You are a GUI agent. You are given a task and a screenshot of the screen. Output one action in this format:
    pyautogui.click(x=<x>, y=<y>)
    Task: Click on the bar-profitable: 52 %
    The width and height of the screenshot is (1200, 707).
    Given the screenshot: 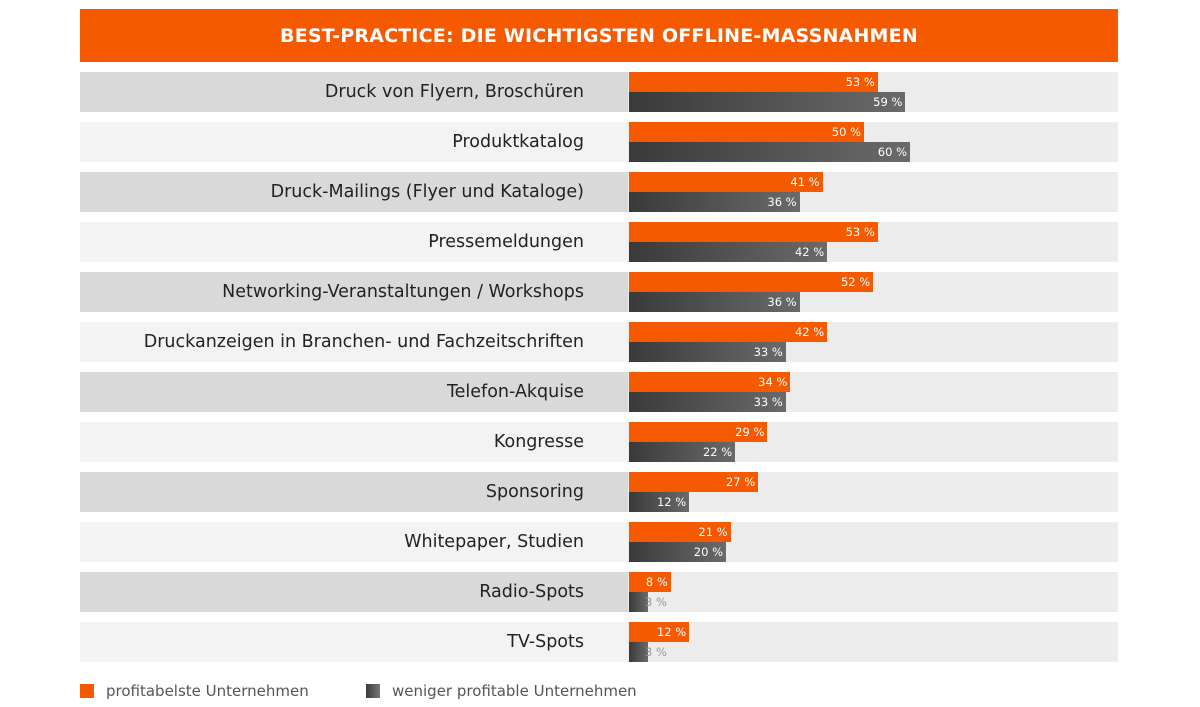 What is the action you would take?
    pyautogui.click(x=751, y=282)
    